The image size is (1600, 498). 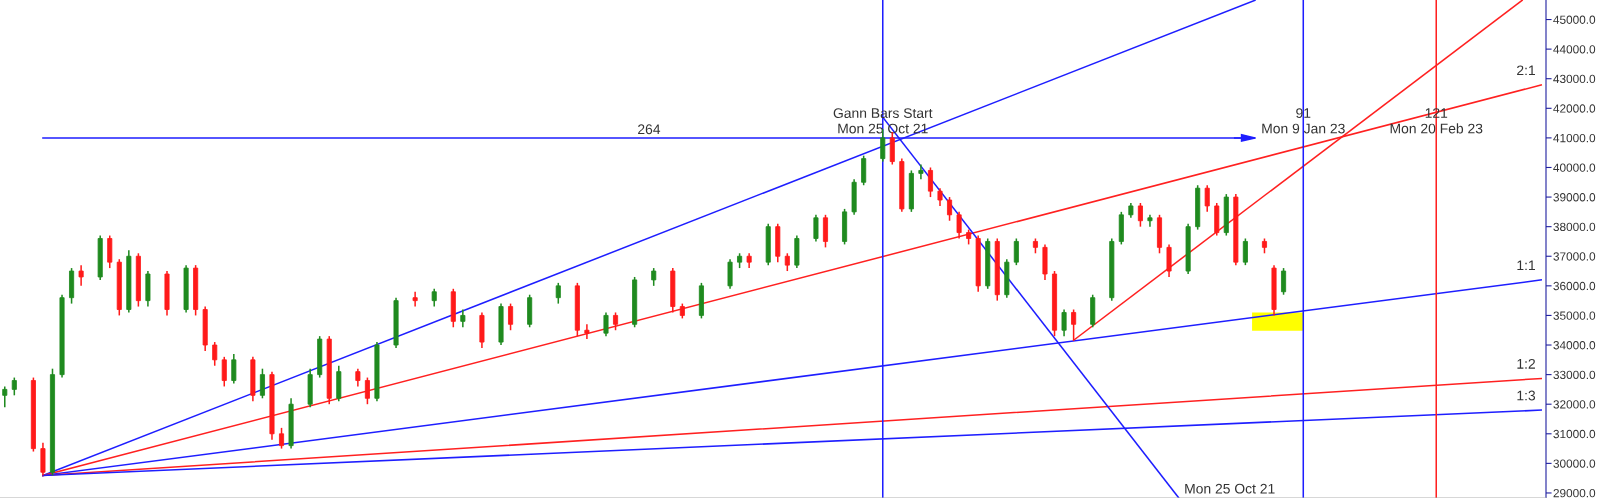 What do you see at coordinates (1230, 488) in the screenshot?
I see `series-label: Mon 25 Oct 21` at bounding box center [1230, 488].